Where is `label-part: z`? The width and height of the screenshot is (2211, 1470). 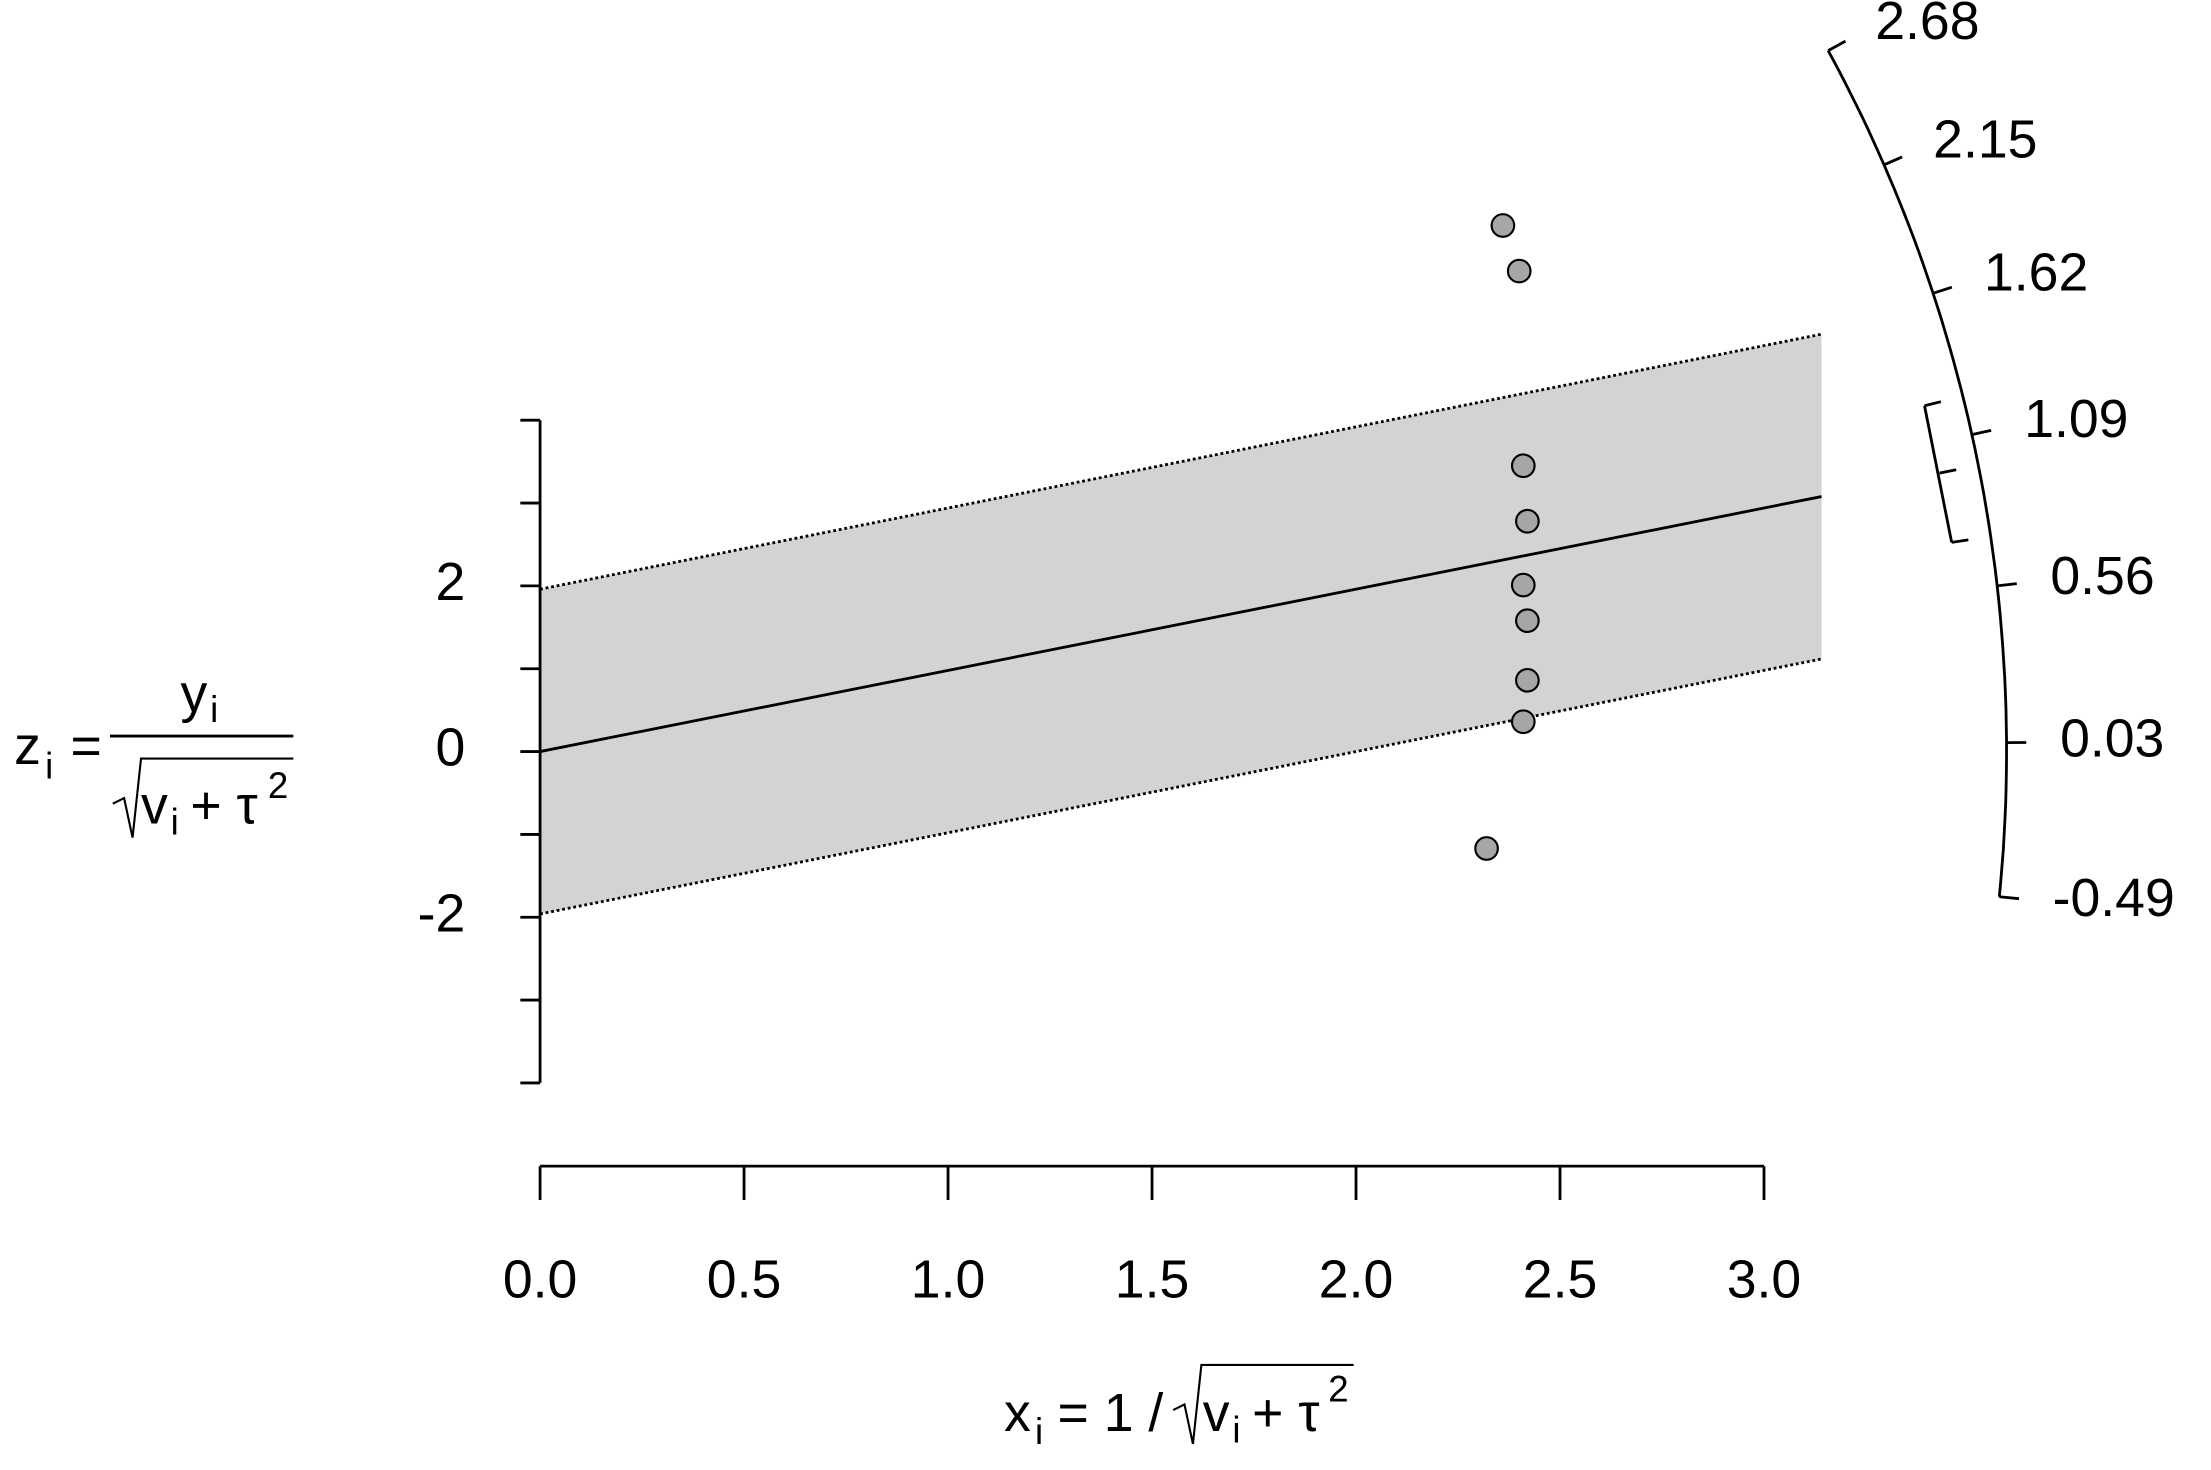
label-part: z is located at coordinates (27, 746).